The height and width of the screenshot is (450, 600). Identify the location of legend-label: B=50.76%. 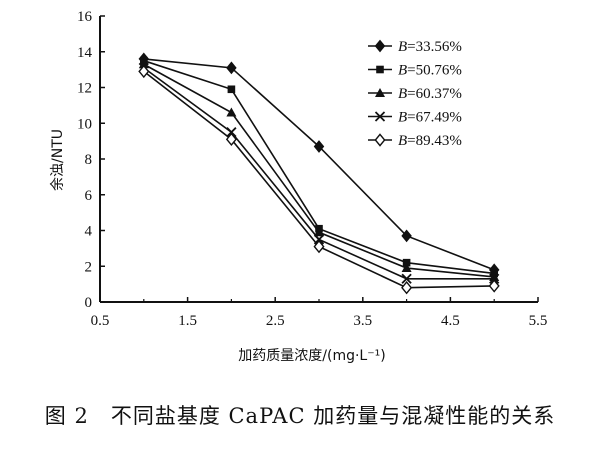
(430, 71).